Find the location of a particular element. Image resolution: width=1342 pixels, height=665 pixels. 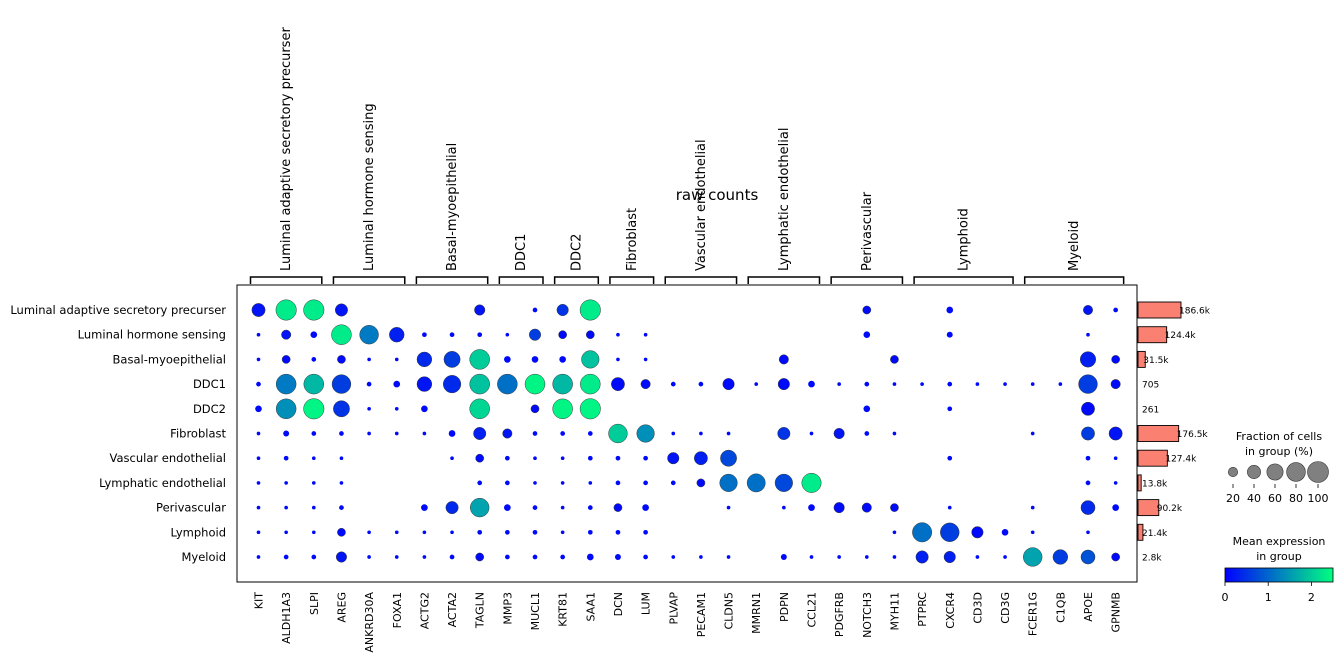

row-label: Luminal adaptive secretory precurser is located at coordinates (118, 310).